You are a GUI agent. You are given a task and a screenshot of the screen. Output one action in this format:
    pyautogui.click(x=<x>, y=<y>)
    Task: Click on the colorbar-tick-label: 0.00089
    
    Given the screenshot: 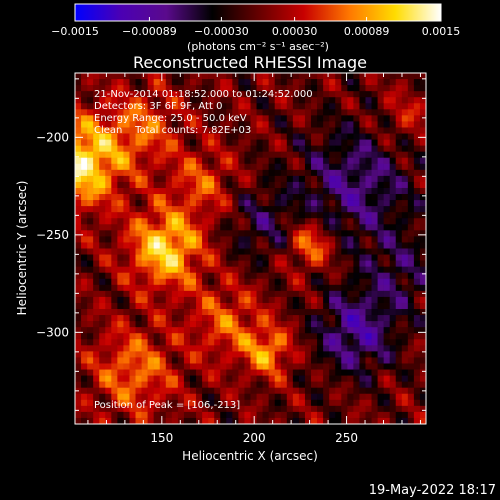 What is the action you would take?
    pyautogui.click(x=367, y=31)
    